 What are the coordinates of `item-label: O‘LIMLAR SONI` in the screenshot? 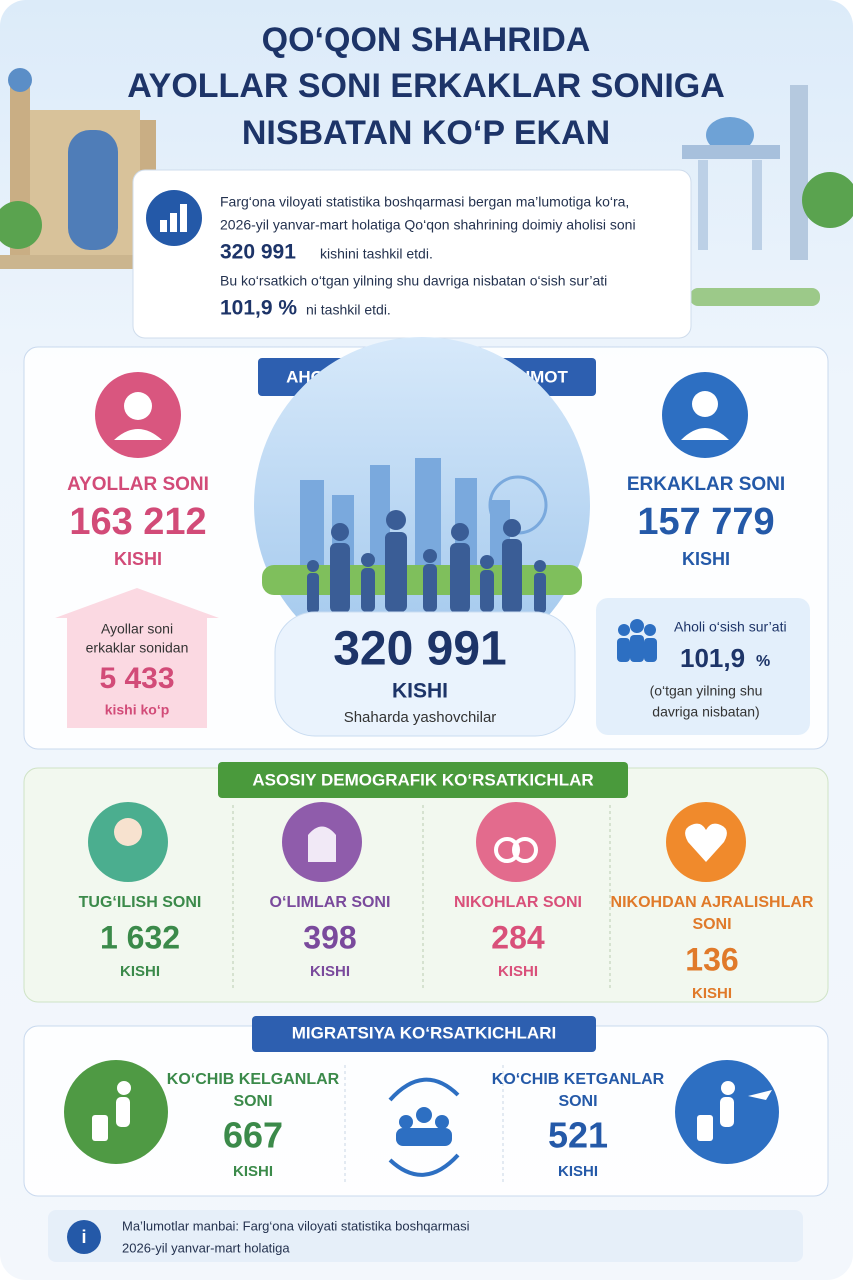 It's located at (330, 902).